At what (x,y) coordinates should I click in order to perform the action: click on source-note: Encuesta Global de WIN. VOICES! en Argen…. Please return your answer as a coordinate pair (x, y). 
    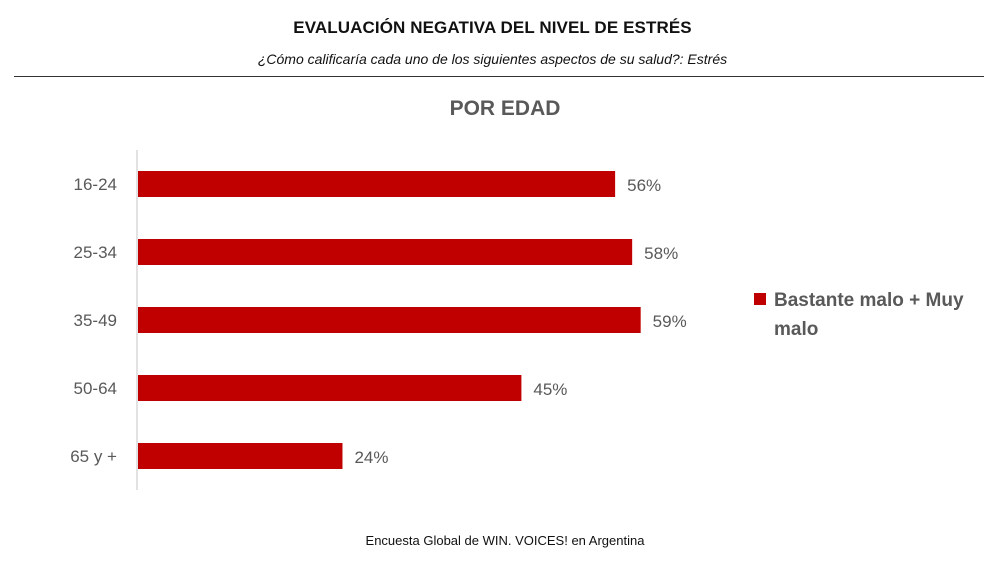
    Looking at the image, I should click on (505, 540).